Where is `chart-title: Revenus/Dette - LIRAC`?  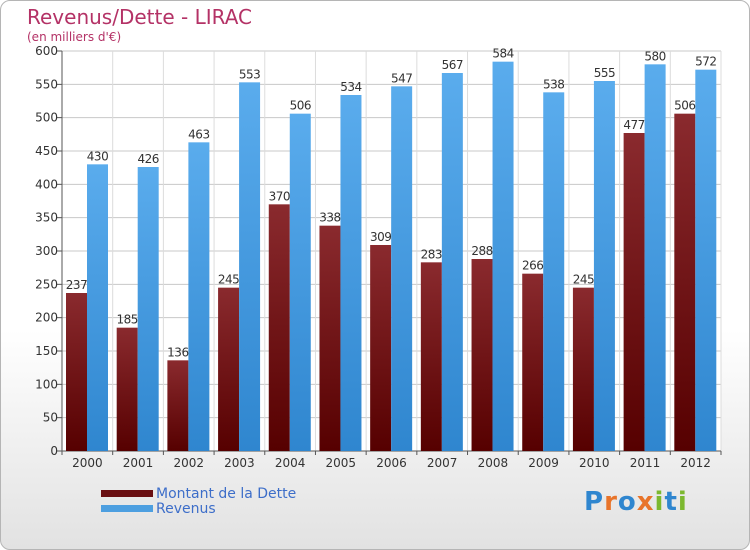 chart-title: Revenus/Dette - LIRAC is located at coordinates (139, 17).